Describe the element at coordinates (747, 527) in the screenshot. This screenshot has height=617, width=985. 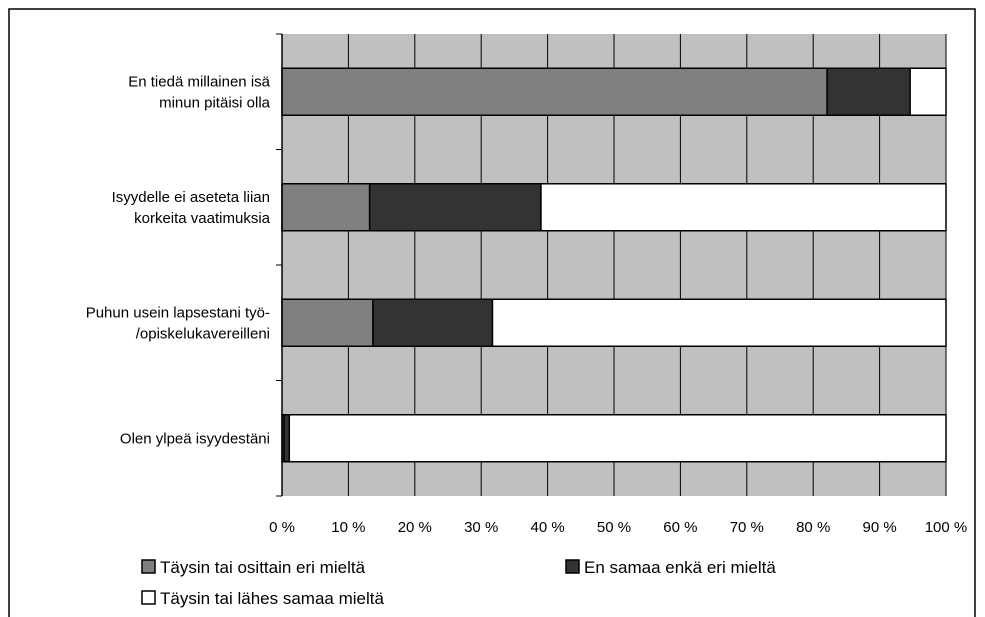
I see `x-tick-label: 70 %` at that location.